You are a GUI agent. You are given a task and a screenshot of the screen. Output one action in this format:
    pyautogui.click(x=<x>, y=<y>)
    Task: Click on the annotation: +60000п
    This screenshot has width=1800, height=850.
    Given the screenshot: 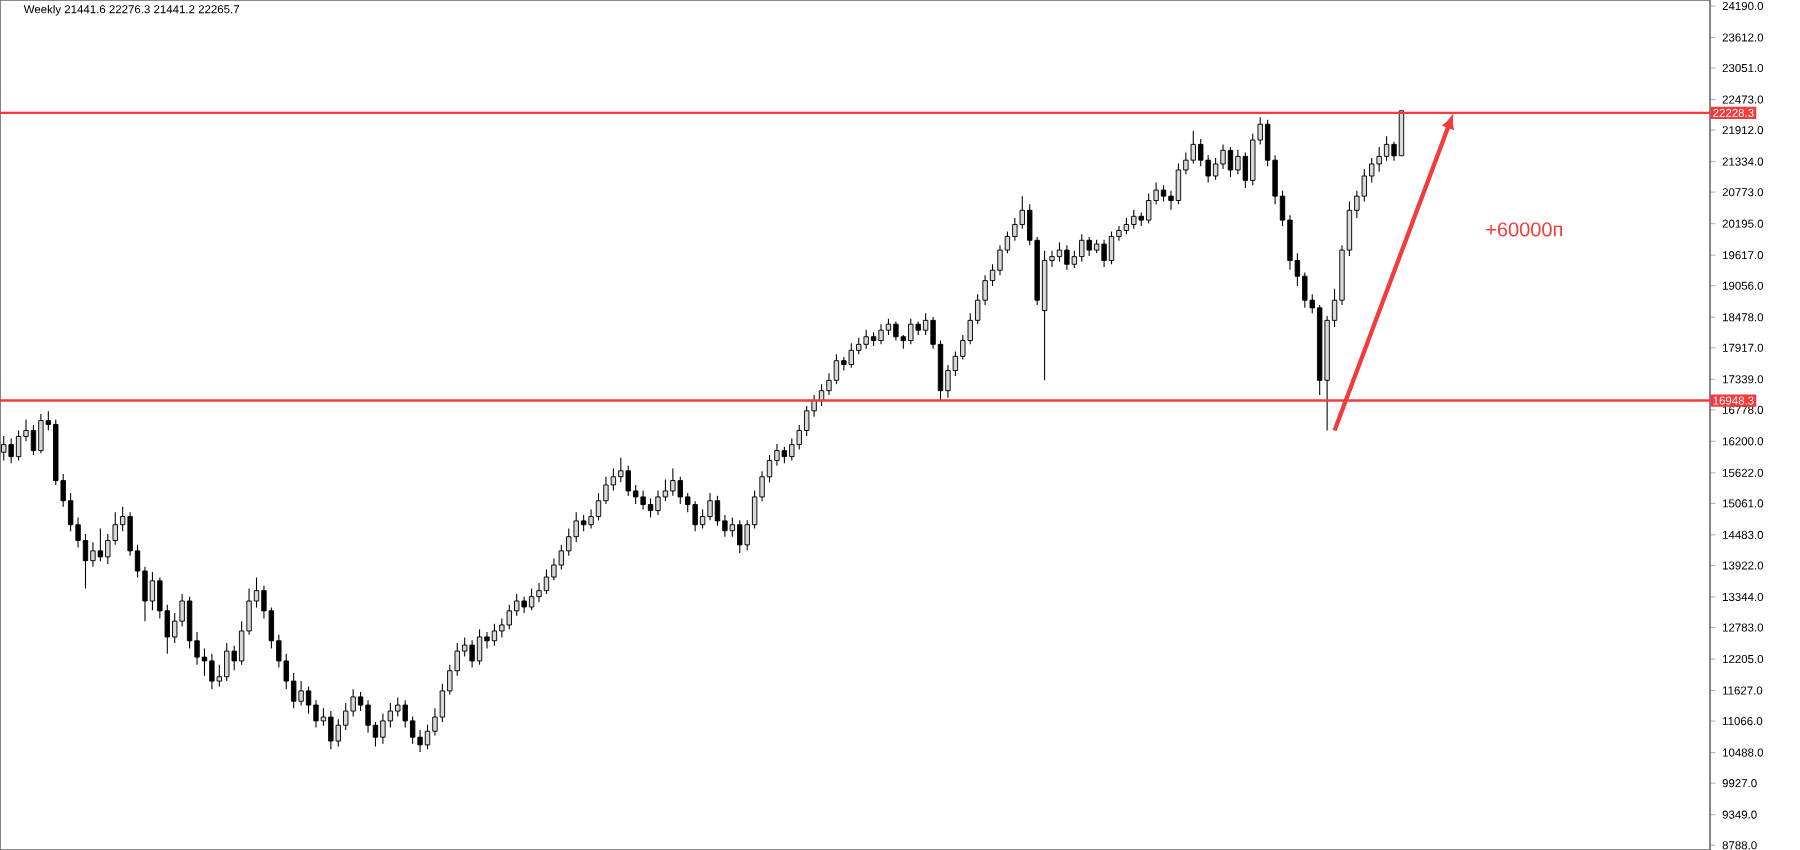 What is the action you would take?
    pyautogui.click(x=1524, y=229)
    